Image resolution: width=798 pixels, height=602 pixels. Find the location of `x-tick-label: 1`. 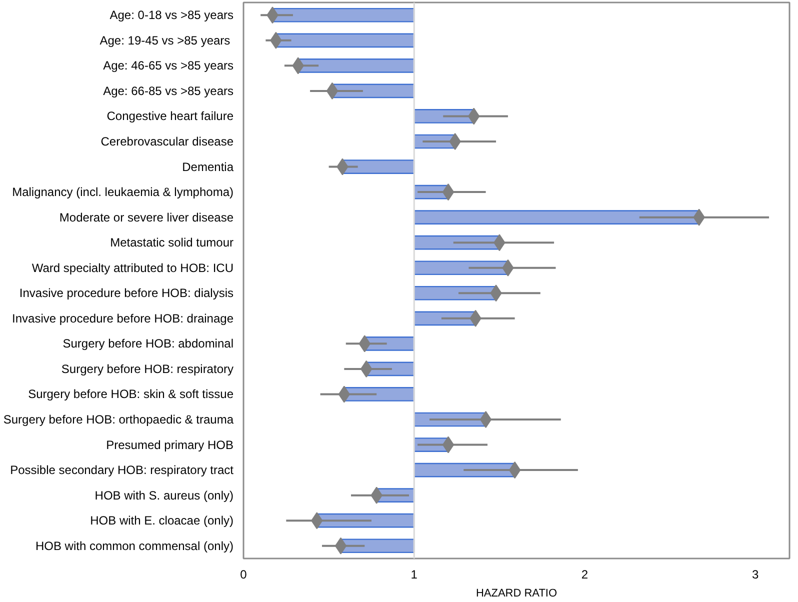

x-tick-label: 1 is located at coordinates (414, 575).